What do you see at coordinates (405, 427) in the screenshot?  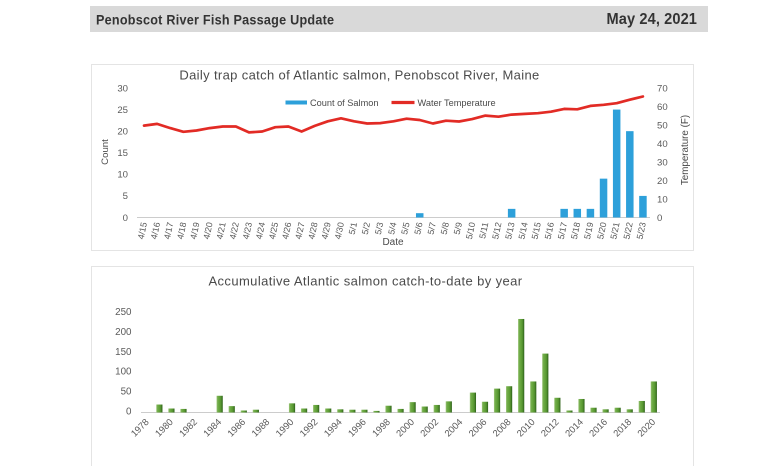 I see `svg-text: 2000` at bounding box center [405, 427].